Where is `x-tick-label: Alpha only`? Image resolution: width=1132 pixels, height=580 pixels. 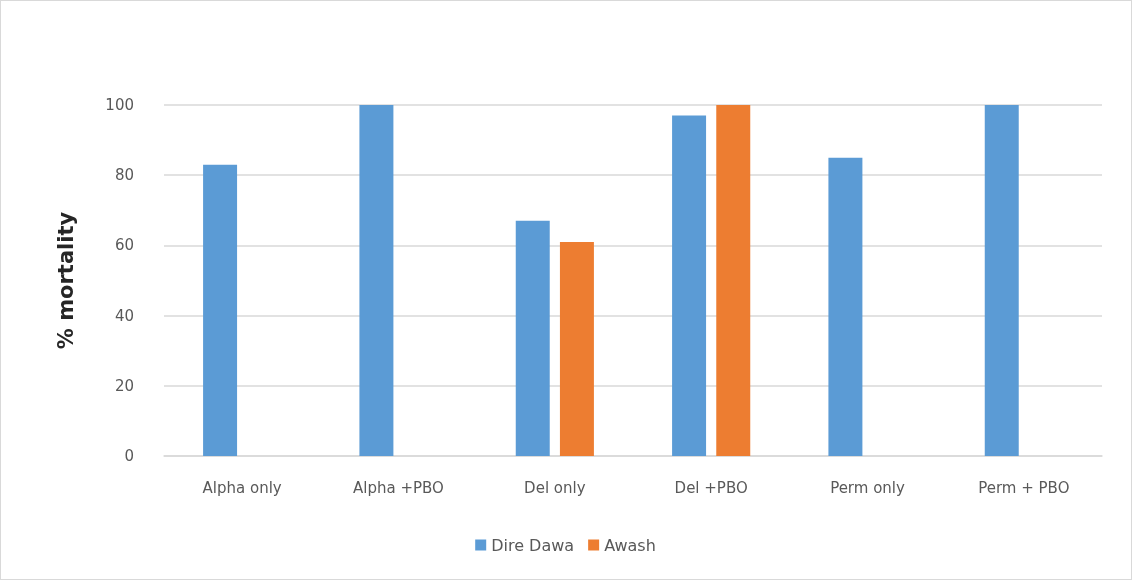 x-tick-label: Alpha only is located at coordinates (242, 487).